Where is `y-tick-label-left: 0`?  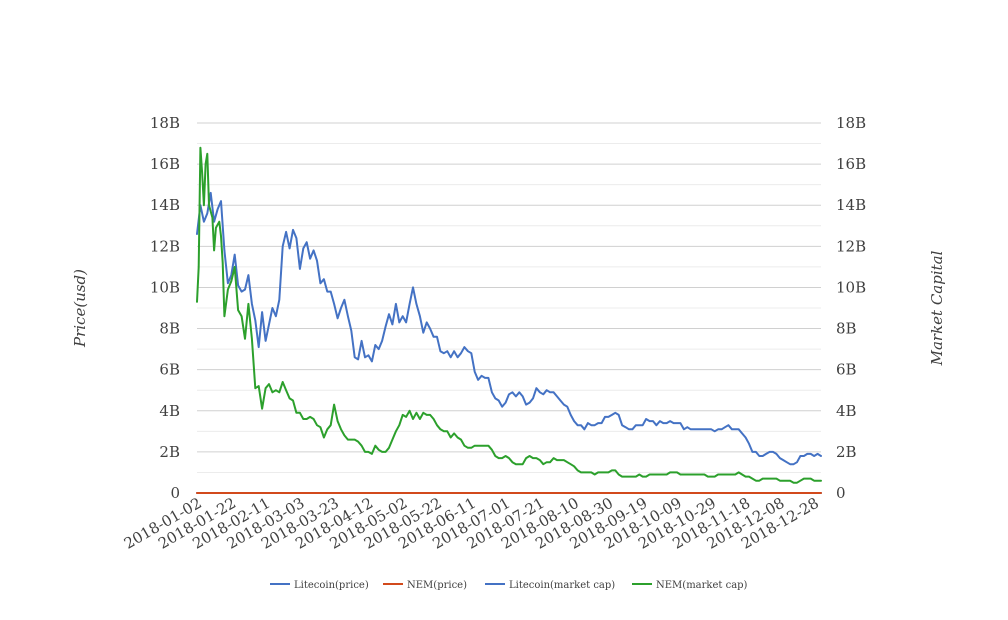 y-tick-label-left: 0 is located at coordinates (175, 493).